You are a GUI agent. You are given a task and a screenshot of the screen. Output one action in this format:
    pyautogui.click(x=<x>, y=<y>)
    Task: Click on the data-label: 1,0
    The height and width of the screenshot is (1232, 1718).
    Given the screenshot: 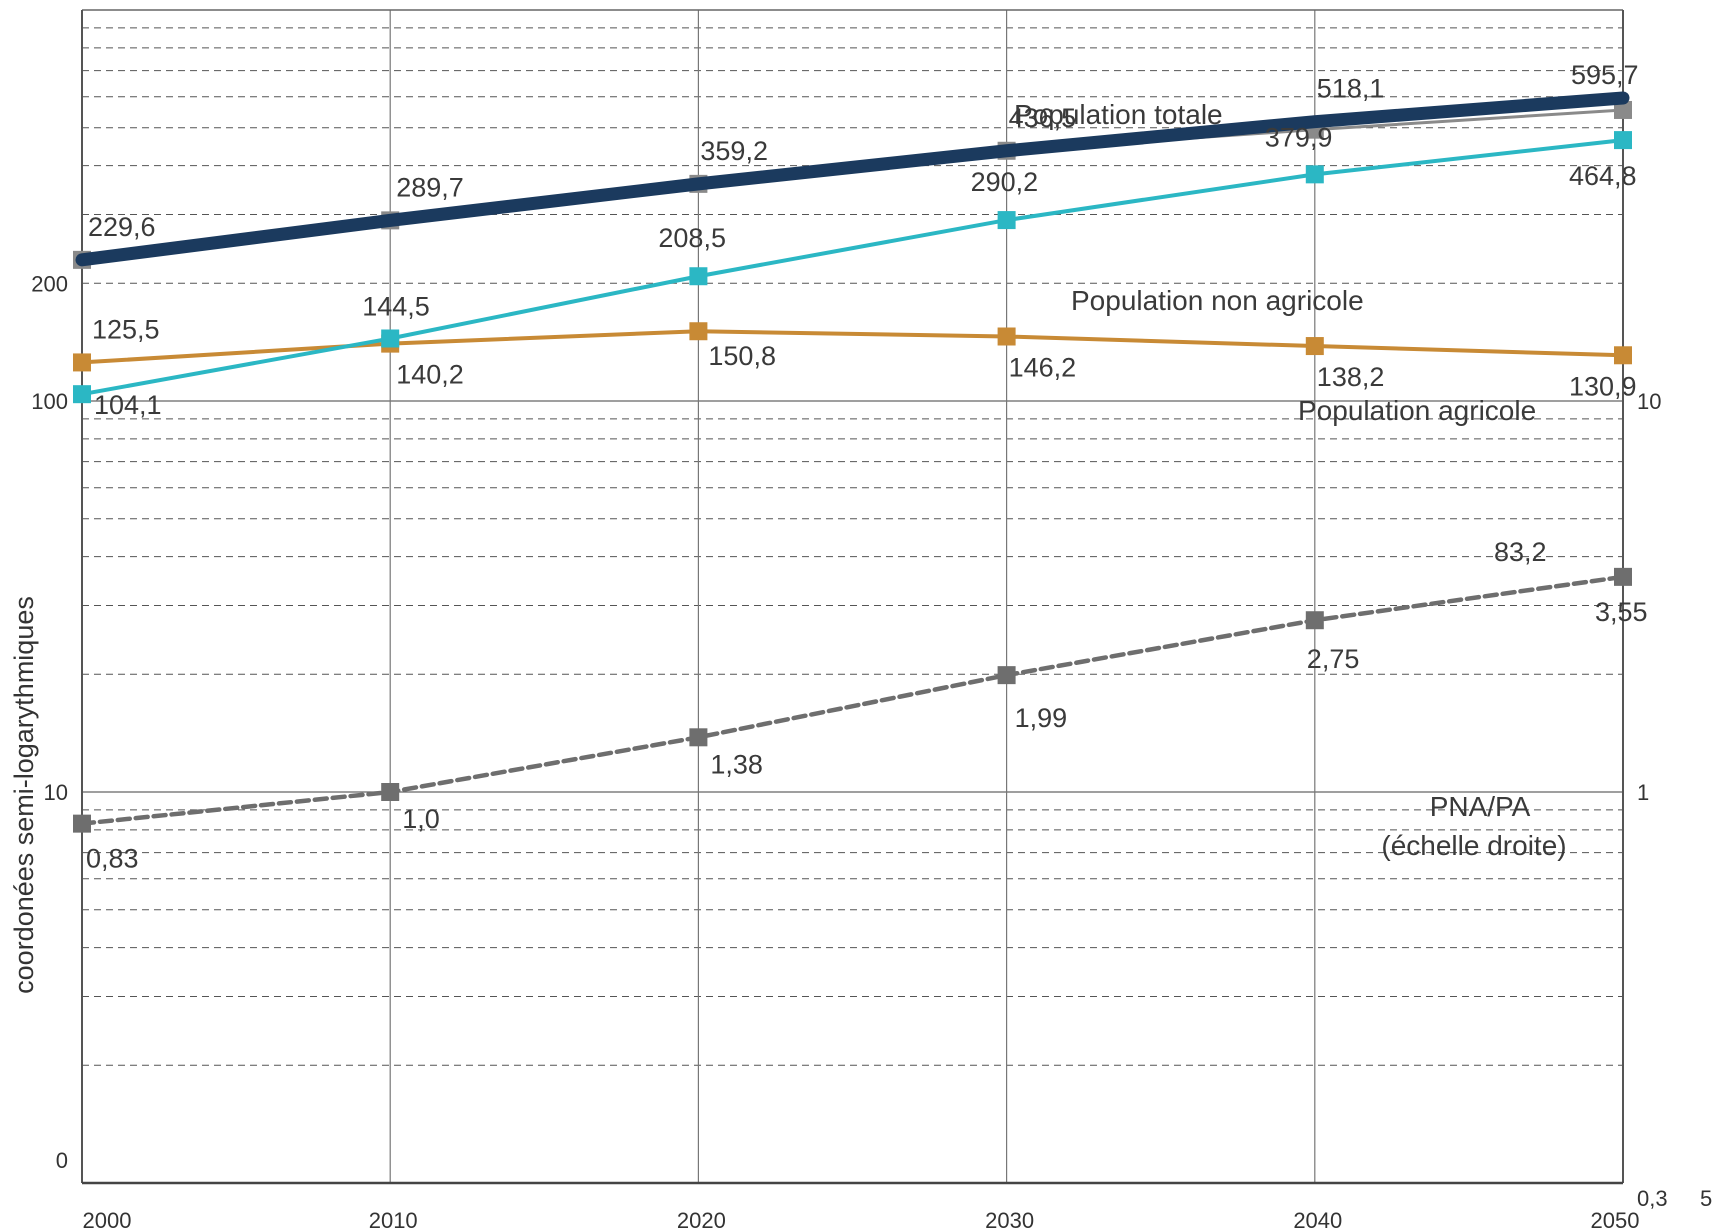 What is the action you would take?
    pyautogui.click(x=421, y=819)
    